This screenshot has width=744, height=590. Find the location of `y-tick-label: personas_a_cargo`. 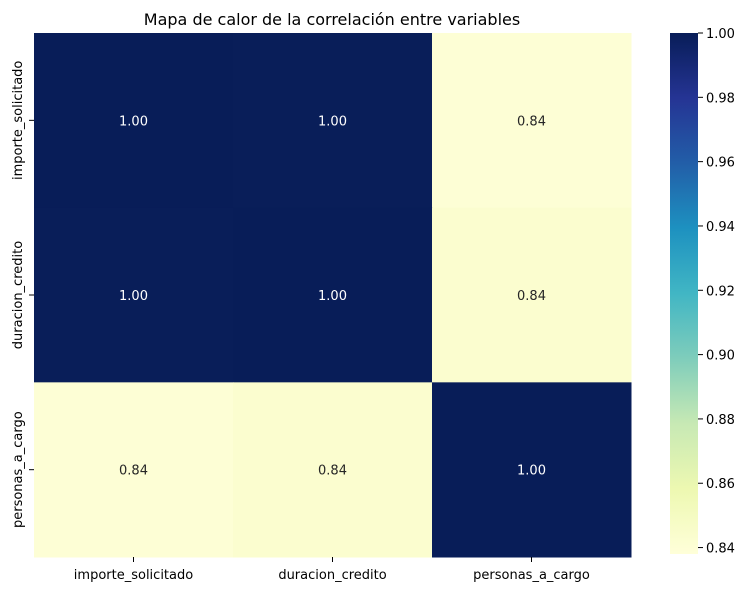

y-tick-label: personas_a_cargo is located at coordinates (18, 469).